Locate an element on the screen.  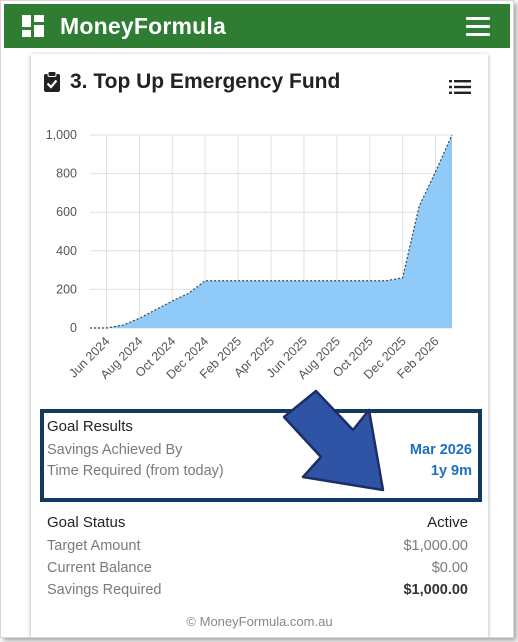
y-tick-label: 200 is located at coordinates (66, 289).